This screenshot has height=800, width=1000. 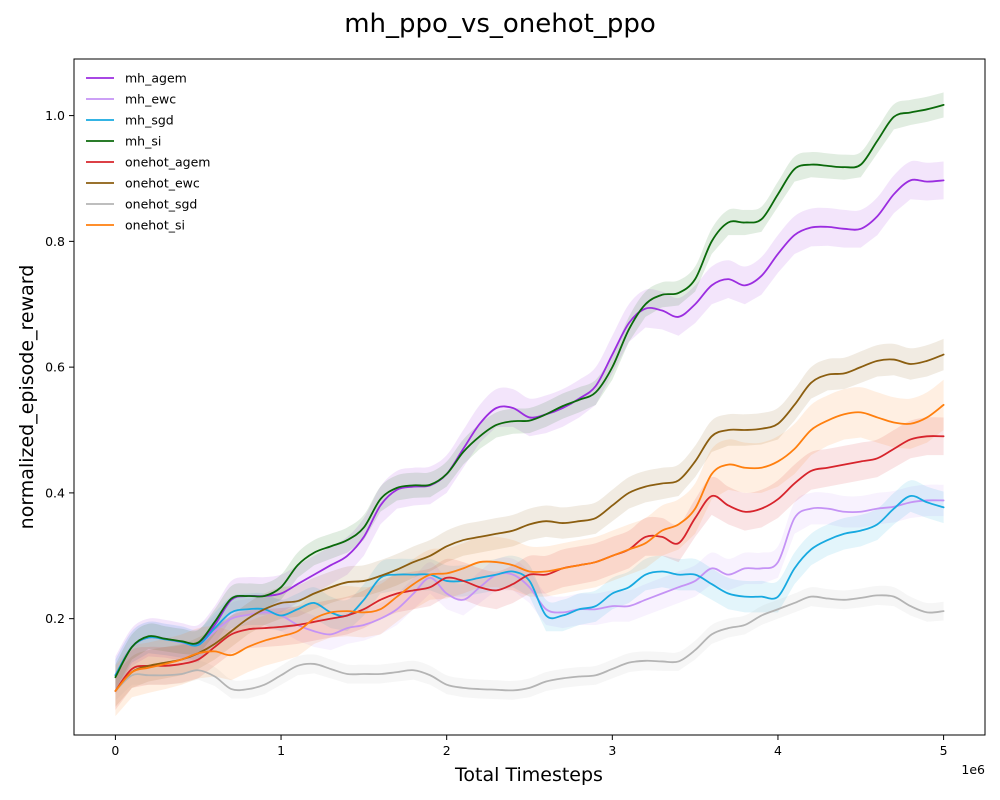 What do you see at coordinates (973, 769) in the screenshot?
I see `x-axis-offset-label: 1e6` at bounding box center [973, 769].